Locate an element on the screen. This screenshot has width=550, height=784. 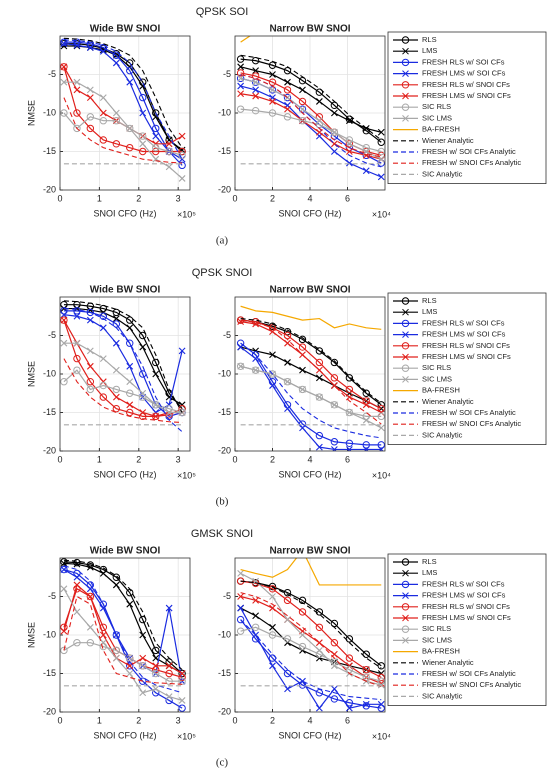
y-tick-label: -15 is located at coordinates (224, 412).